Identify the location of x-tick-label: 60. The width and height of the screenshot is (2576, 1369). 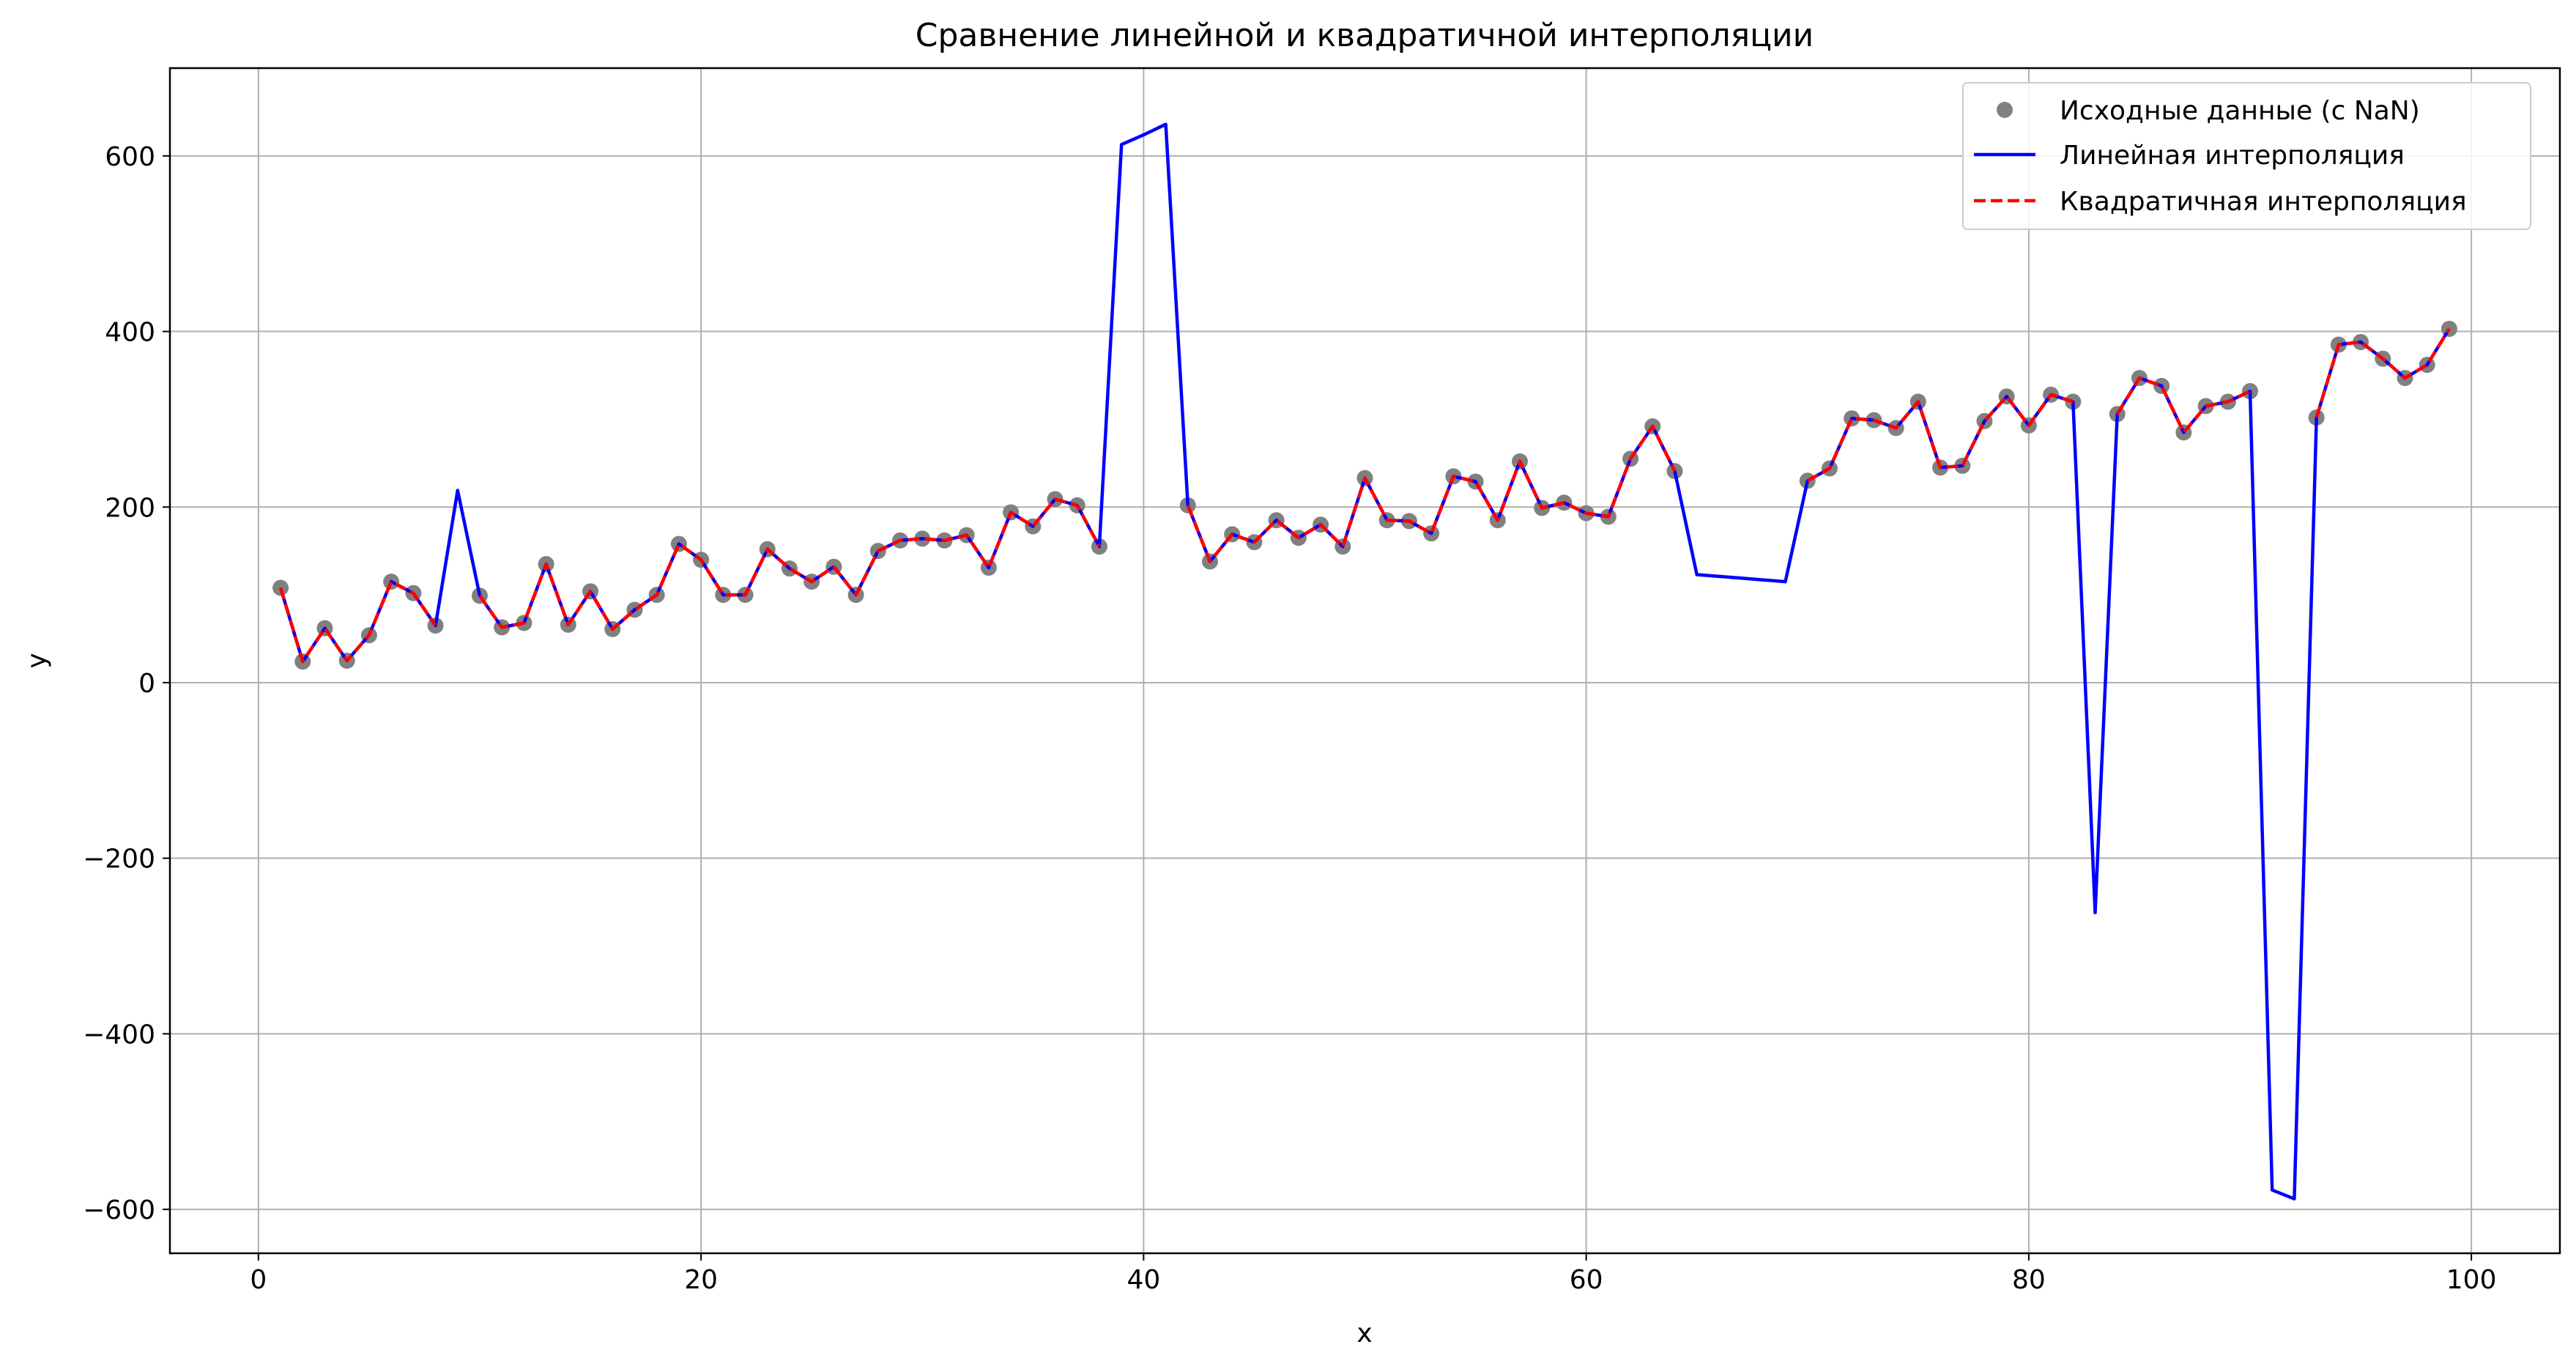
(1586, 1280).